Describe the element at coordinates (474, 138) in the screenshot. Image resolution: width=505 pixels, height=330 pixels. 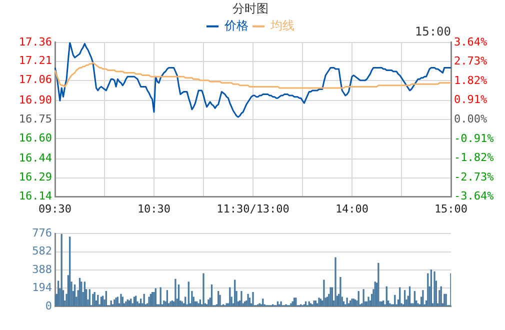
I see `y2-tick-label: -0.91%` at that location.